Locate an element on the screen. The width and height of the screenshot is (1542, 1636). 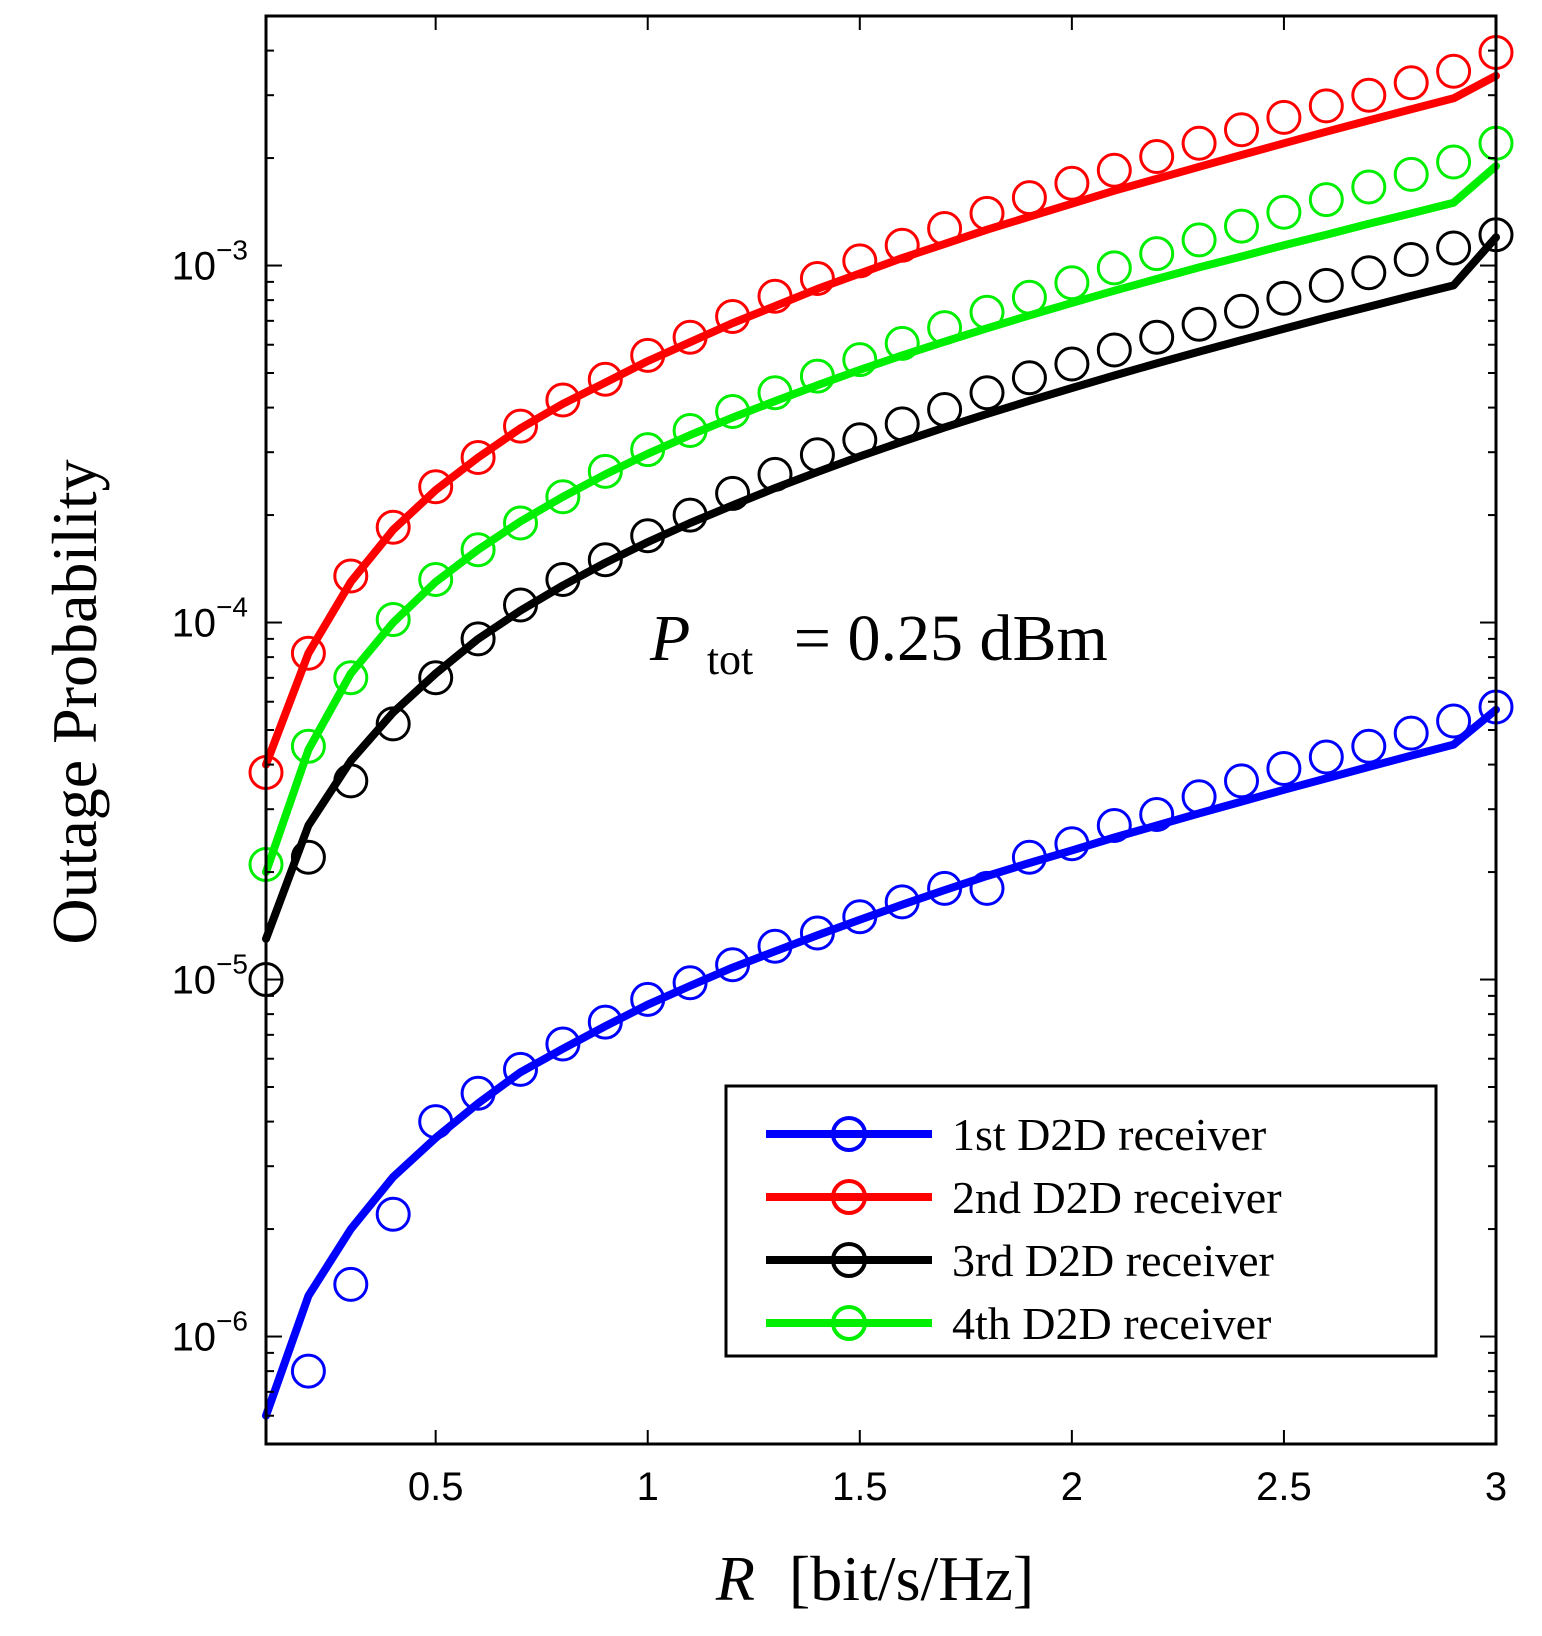
x-axis-unit: [bit/s/Hz] is located at coordinates (911, 1578).